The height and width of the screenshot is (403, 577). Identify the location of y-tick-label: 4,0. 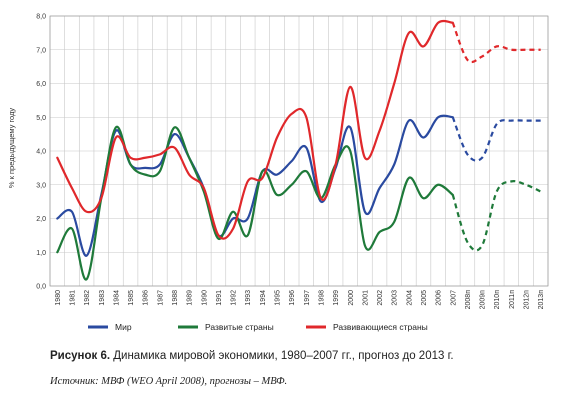
(41, 152).